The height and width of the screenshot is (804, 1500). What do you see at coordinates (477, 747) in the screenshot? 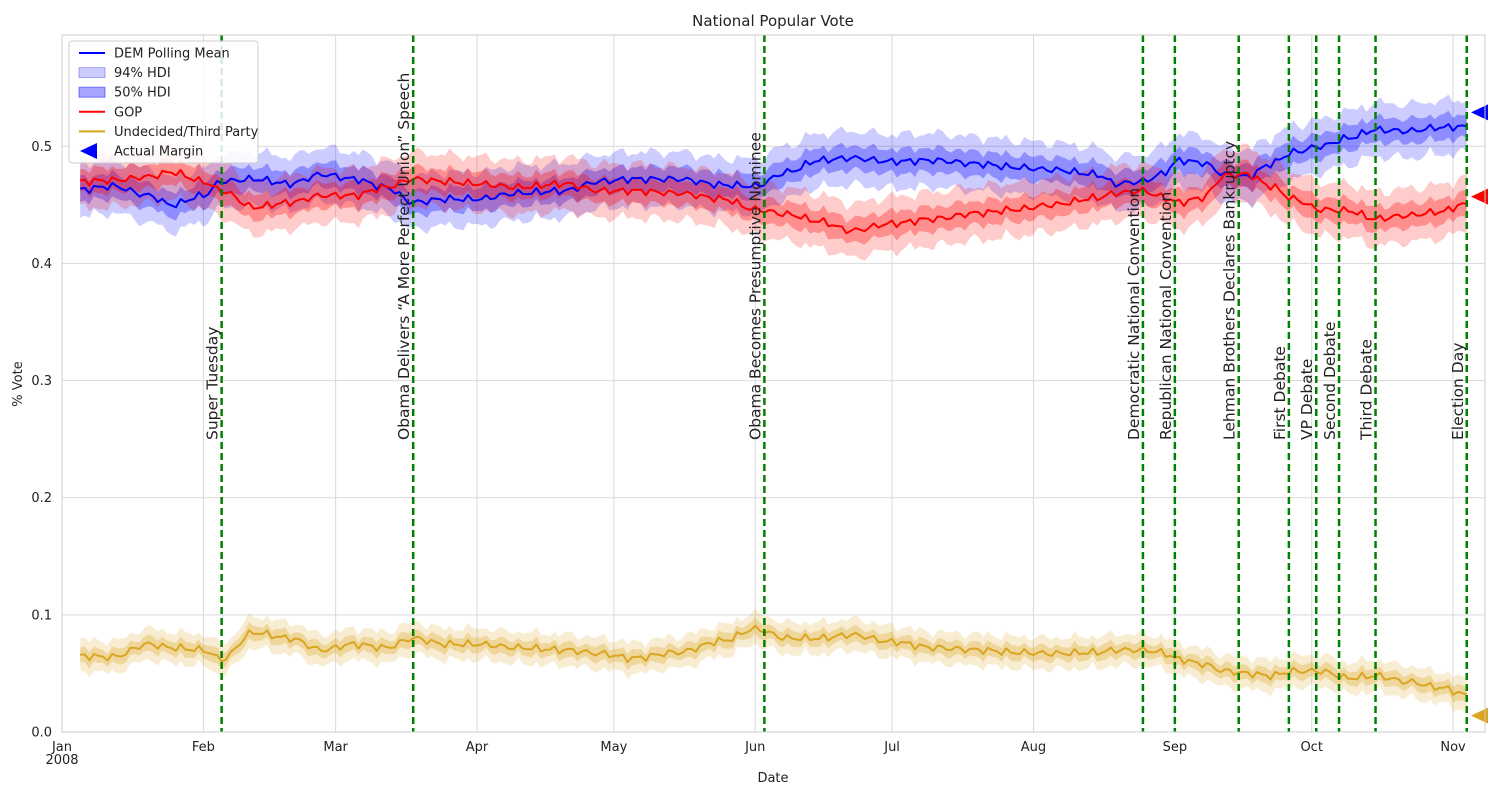
I see `x-tick-label: Apr` at bounding box center [477, 747].